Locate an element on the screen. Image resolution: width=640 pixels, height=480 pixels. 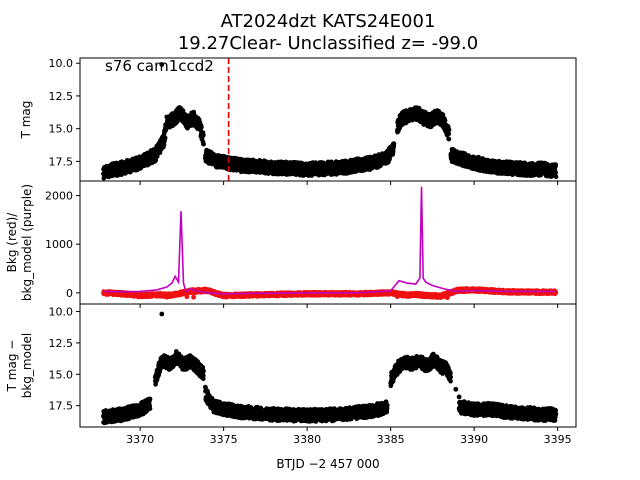
y-tick-label: 12.5 is located at coordinates (61, 96).